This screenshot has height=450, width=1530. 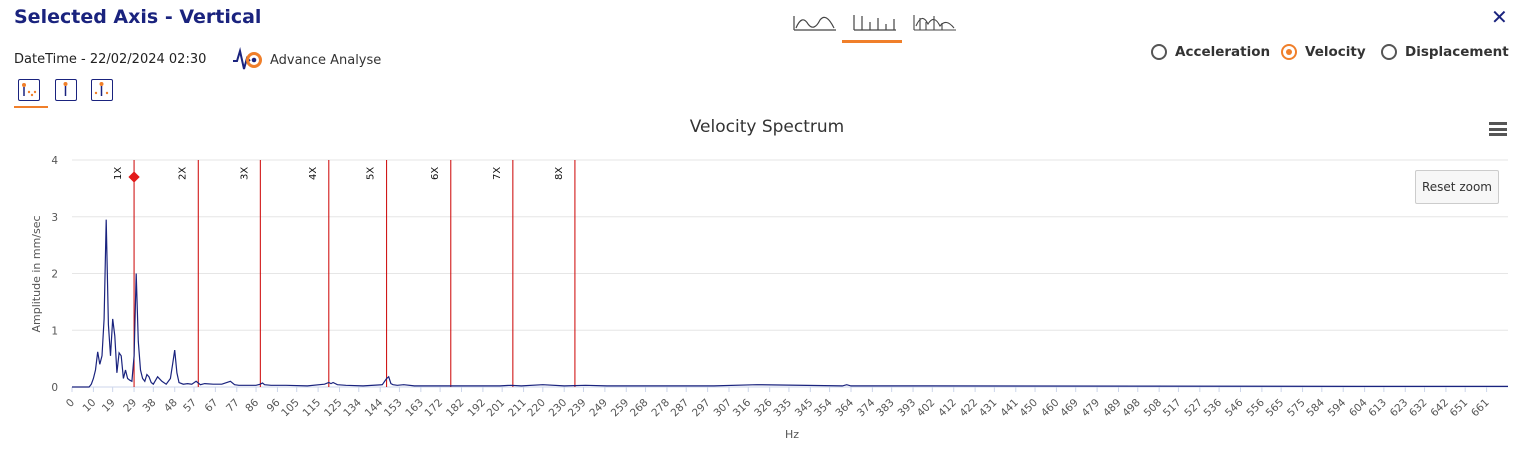 What do you see at coordinates (1069, 408) in the screenshot?
I see `x-tick-label: 469` at bounding box center [1069, 408].